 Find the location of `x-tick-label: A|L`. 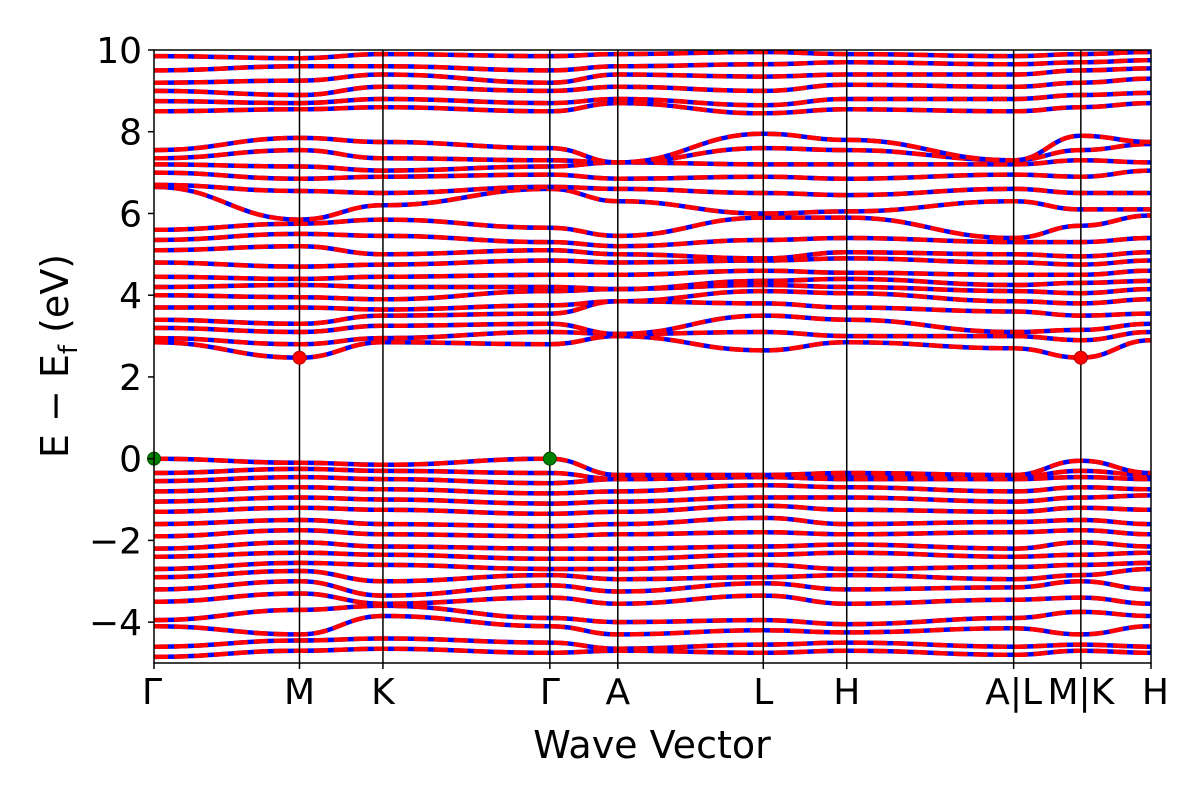

x-tick-label: A|L is located at coordinates (1013, 692).